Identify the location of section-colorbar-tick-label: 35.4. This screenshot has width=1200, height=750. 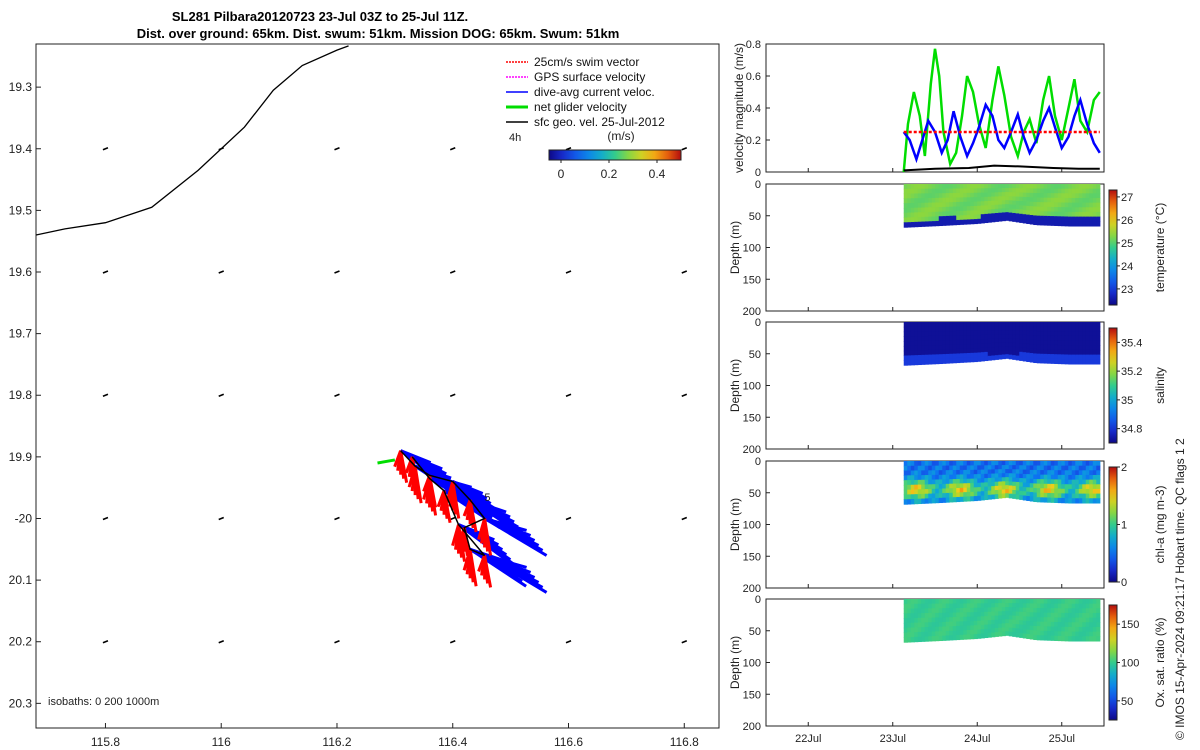
(1131, 343).